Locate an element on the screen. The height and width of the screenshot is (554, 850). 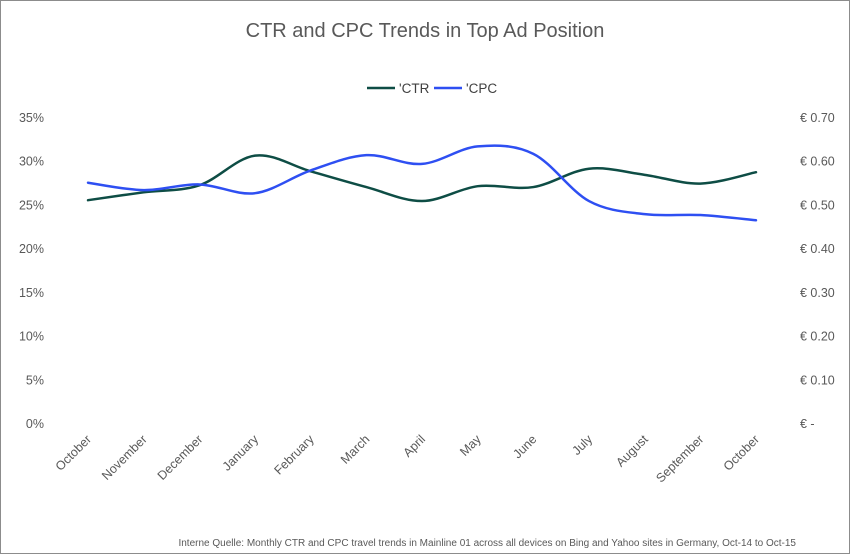
legend-label-cpc: 'CPC is located at coordinates (481, 88).